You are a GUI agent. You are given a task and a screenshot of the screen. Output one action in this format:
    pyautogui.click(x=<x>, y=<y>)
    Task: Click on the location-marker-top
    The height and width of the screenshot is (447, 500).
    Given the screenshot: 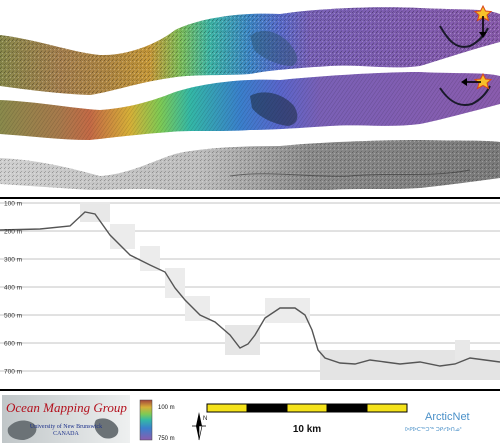 What is the action you would take?
    pyautogui.click(x=483, y=21)
    